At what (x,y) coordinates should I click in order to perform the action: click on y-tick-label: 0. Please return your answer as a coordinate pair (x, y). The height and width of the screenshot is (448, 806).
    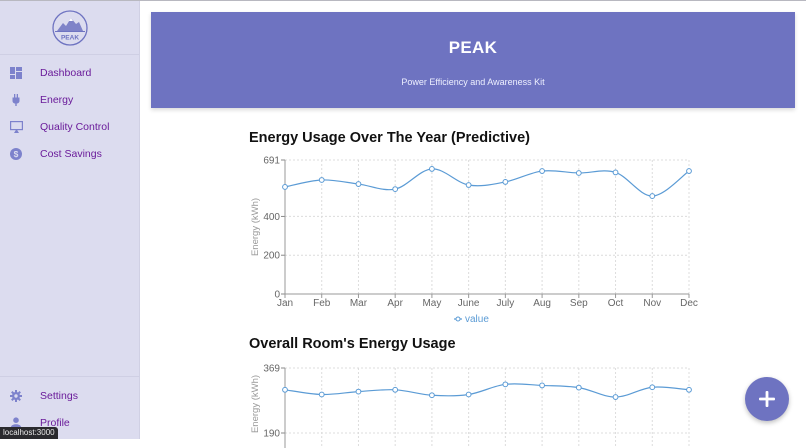
    Looking at the image, I should click on (277, 295).